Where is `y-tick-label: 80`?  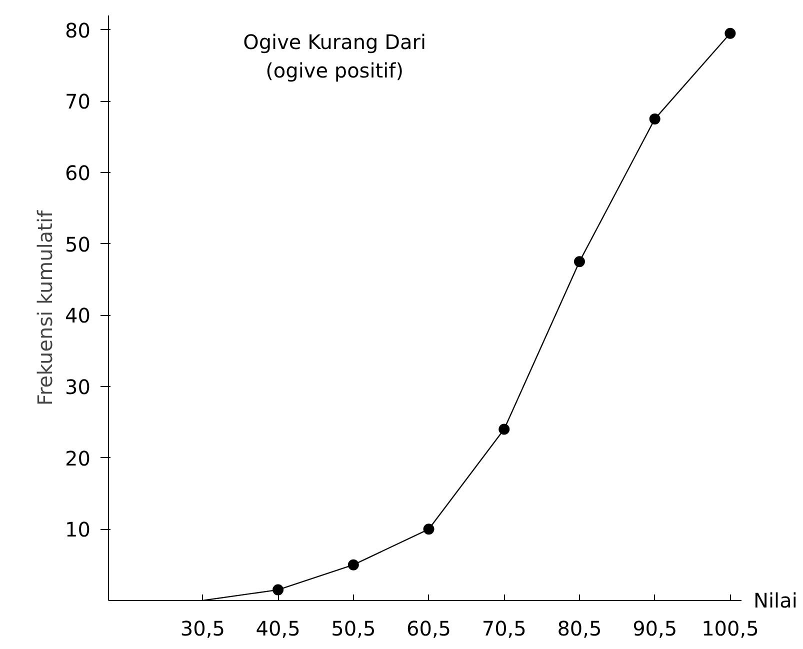 y-tick-label: 80 is located at coordinates (78, 30).